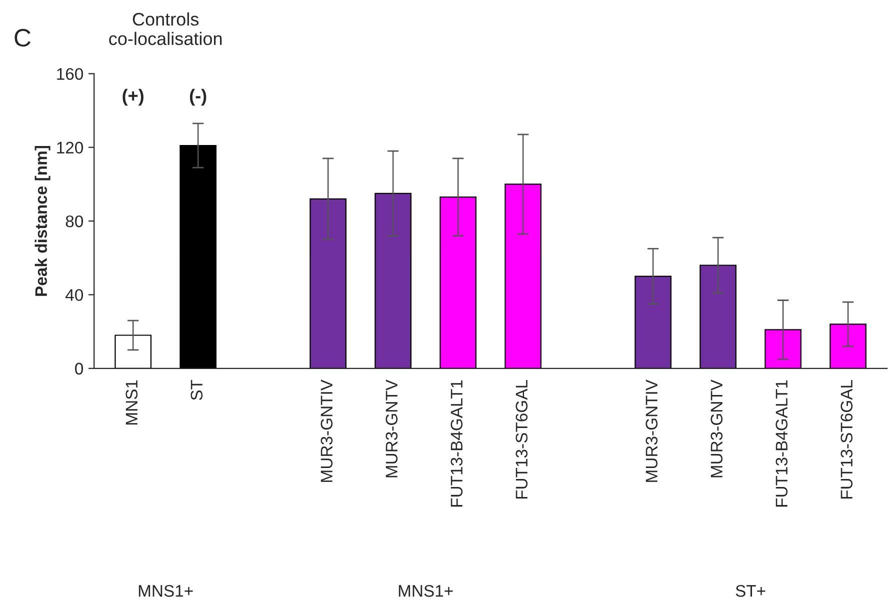 This screenshot has height=614, width=896. Describe the element at coordinates (165, 29) in the screenshot. I see `text: Controls co-localisation` at that location.